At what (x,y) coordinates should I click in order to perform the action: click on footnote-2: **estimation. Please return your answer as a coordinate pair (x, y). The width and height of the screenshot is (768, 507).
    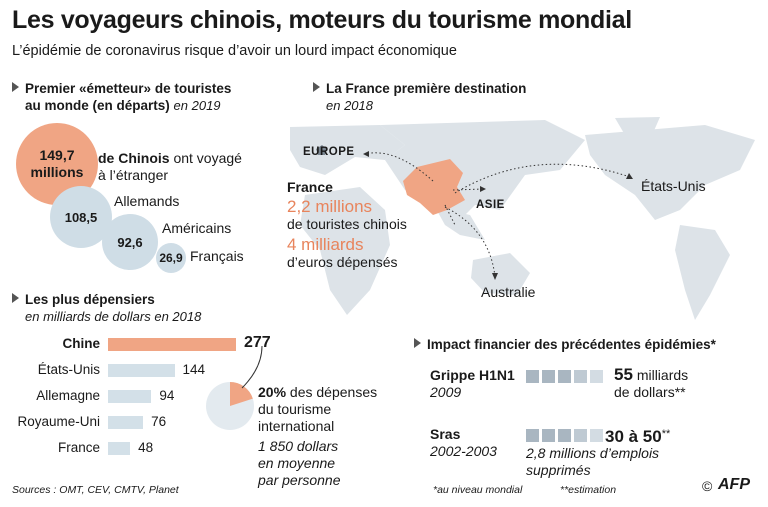
    Looking at the image, I should click on (588, 490).